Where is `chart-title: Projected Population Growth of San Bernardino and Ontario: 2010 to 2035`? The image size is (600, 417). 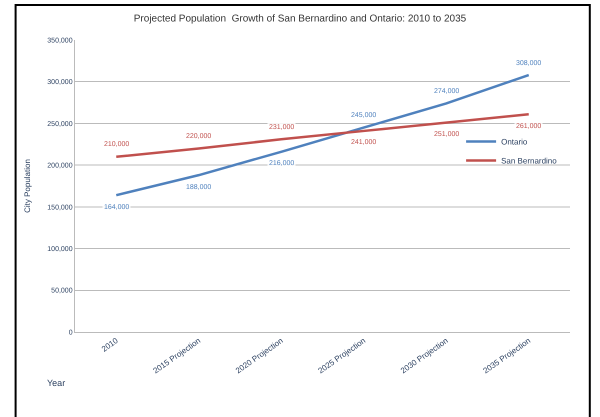 chart-title: Projected Population Growth of San Bernardino and Ontario: 2010 to 2035 is located at coordinates (300, 19).